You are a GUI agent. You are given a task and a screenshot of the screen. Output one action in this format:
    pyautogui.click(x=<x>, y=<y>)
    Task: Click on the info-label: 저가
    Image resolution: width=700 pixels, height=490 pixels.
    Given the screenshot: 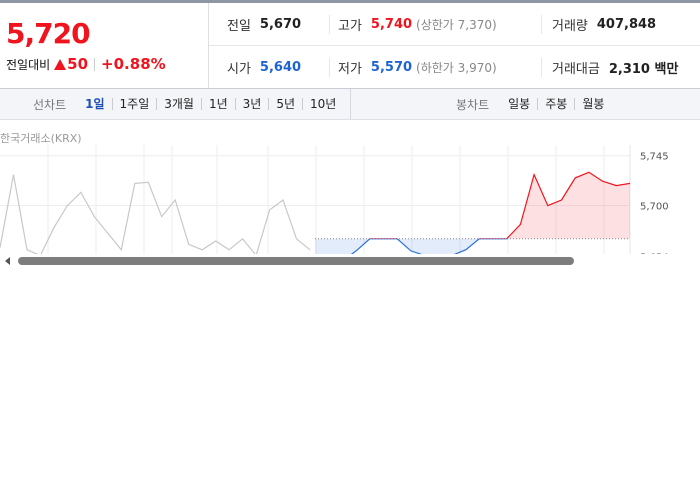 What is the action you would take?
    pyautogui.click(x=350, y=69)
    